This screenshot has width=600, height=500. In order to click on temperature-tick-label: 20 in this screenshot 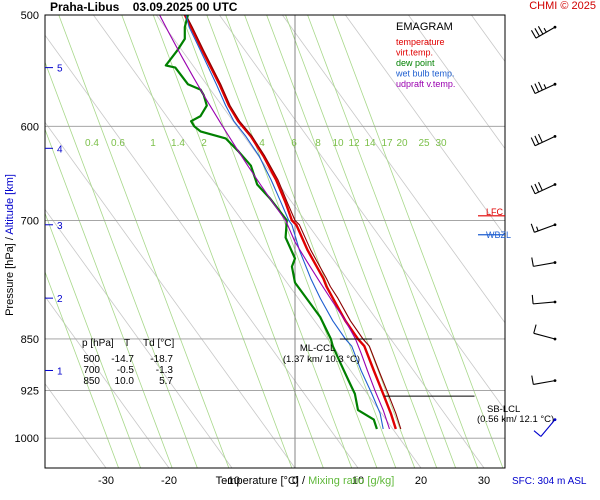, I will do `click(421, 481)`.